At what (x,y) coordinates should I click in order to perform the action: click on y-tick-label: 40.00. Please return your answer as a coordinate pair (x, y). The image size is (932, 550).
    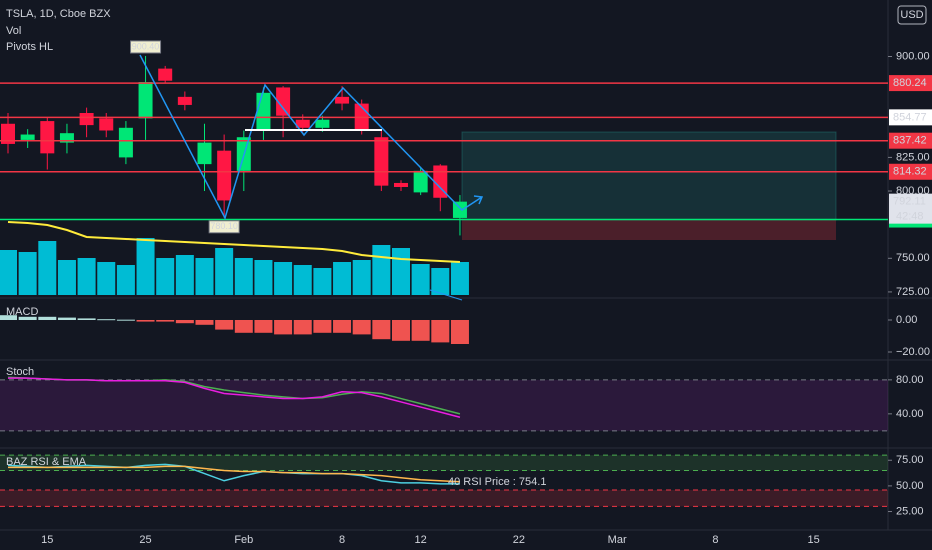
    Looking at the image, I should click on (910, 414).